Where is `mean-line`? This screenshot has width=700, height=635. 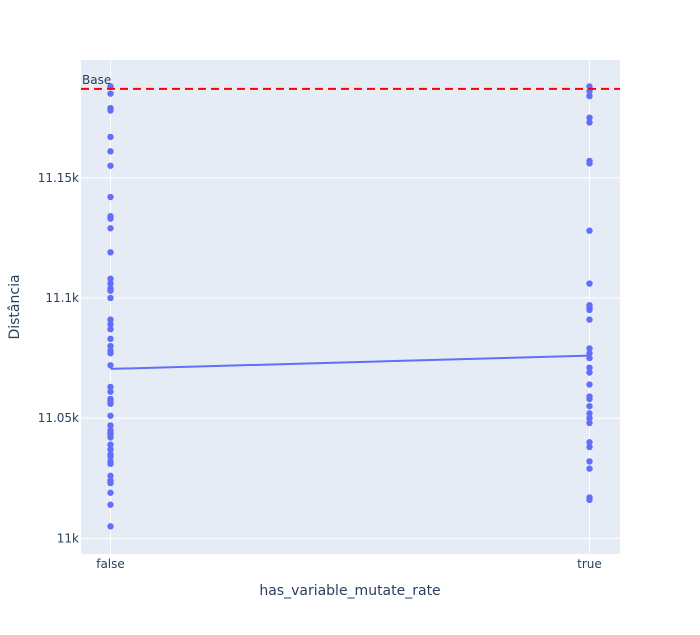 mean-line is located at coordinates (350, 362).